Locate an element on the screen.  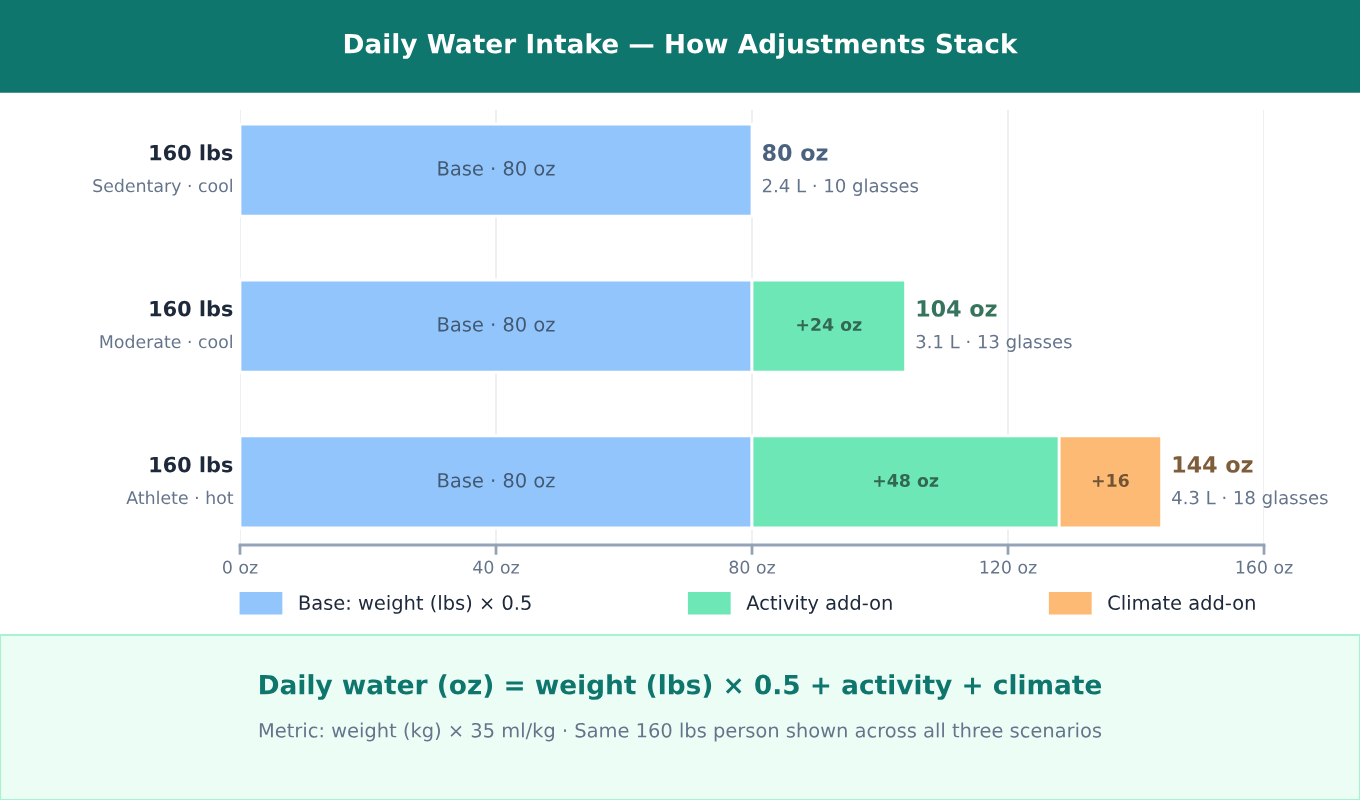
annotation: 4.3 L · 18 glasses is located at coordinates (1250, 499).